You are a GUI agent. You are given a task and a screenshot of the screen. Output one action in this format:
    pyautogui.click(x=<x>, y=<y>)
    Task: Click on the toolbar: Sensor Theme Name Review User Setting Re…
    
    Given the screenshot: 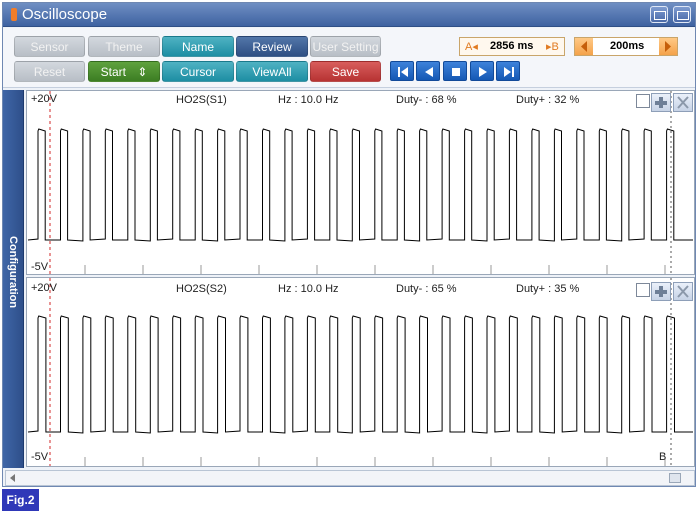 What is the action you would take?
    pyautogui.click(x=349, y=58)
    